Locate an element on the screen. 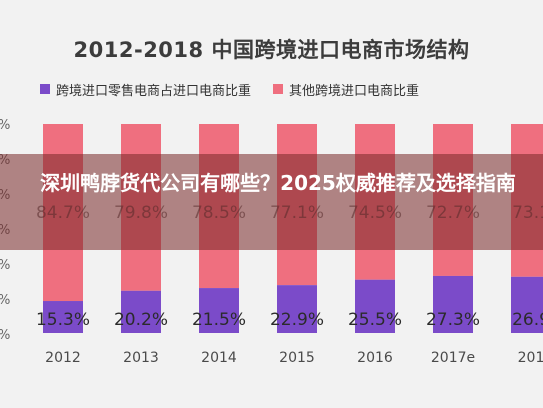 The image size is (543, 408). legend-swatch-retail is located at coordinates (45, 89).